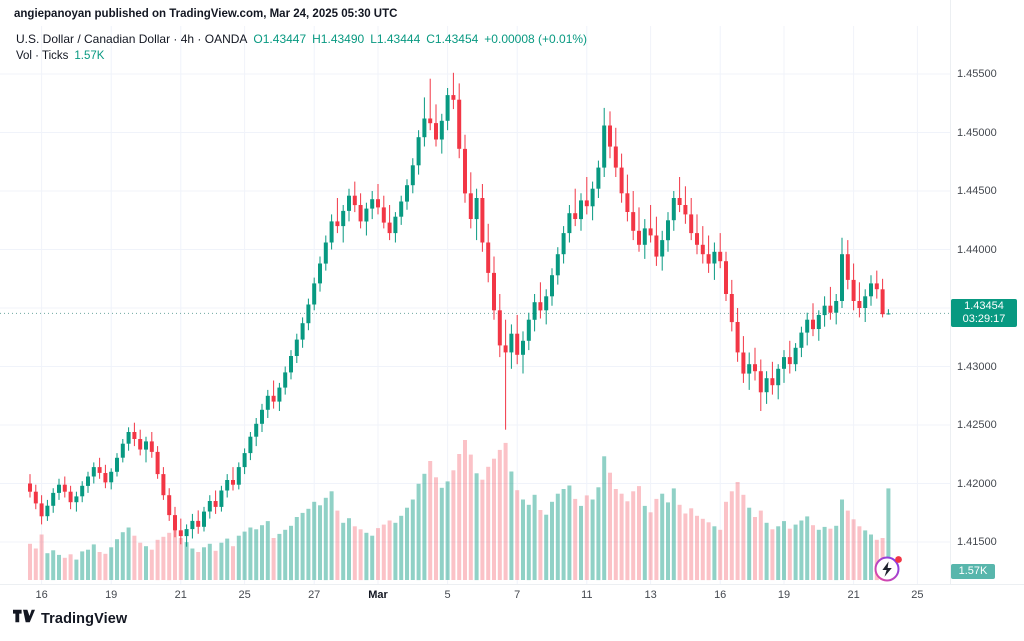 The height and width of the screenshot is (641, 1024). Describe the element at coordinates (977, 191) in the screenshot. I see `price-tick-label: 1.44500` at that location.